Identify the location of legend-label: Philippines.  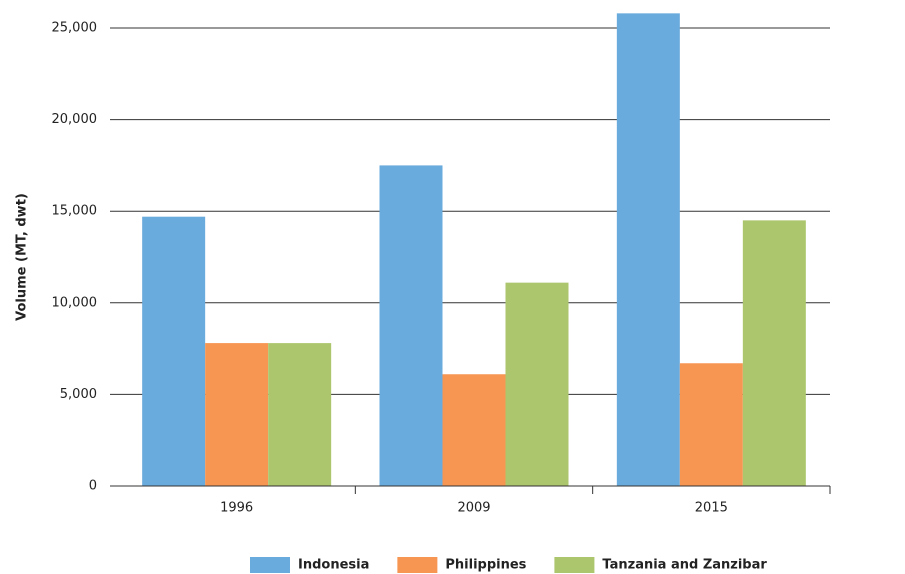
(485, 565).